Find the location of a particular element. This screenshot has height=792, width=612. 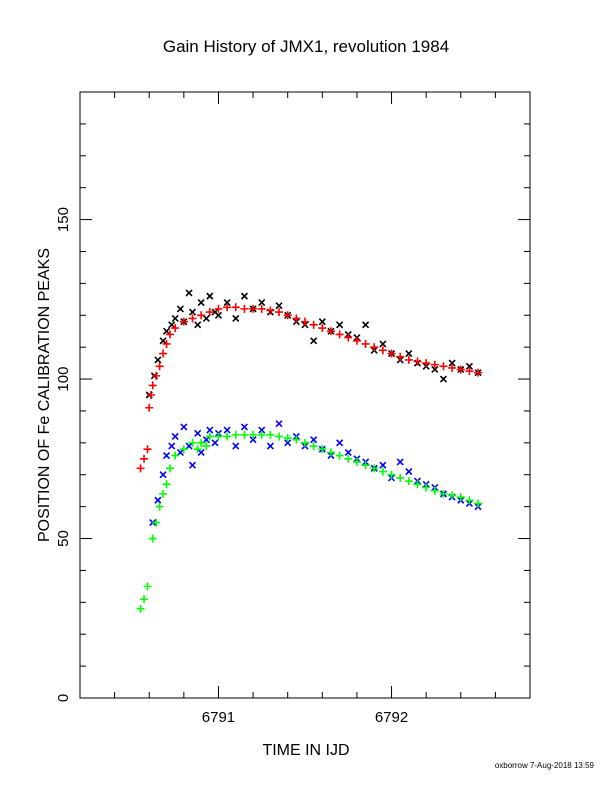

chart-title: Gain History of JMX1, revolution 1984 is located at coordinates (306, 46).